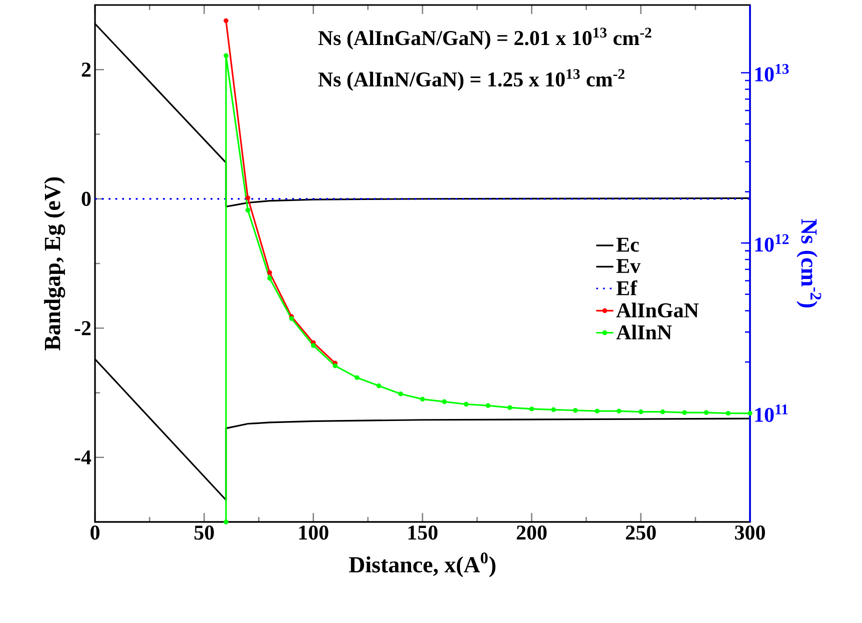 The image size is (862, 623). What do you see at coordinates (627, 288) in the screenshot?
I see `legend-label: Ef` at bounding box center [627, 288].